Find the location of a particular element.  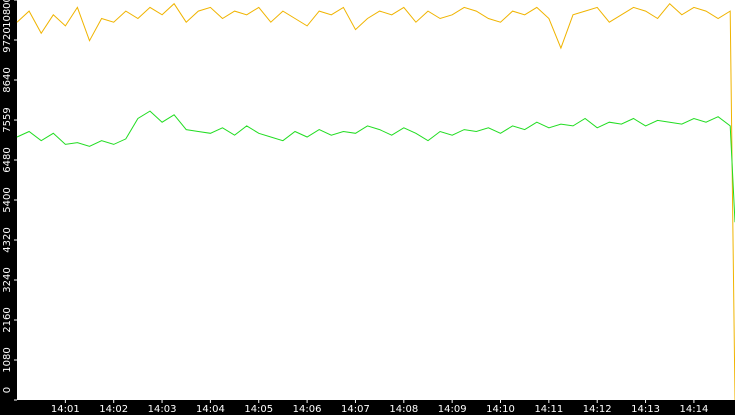

y-tick-label: 8640 is located at coordinates (7, 79).